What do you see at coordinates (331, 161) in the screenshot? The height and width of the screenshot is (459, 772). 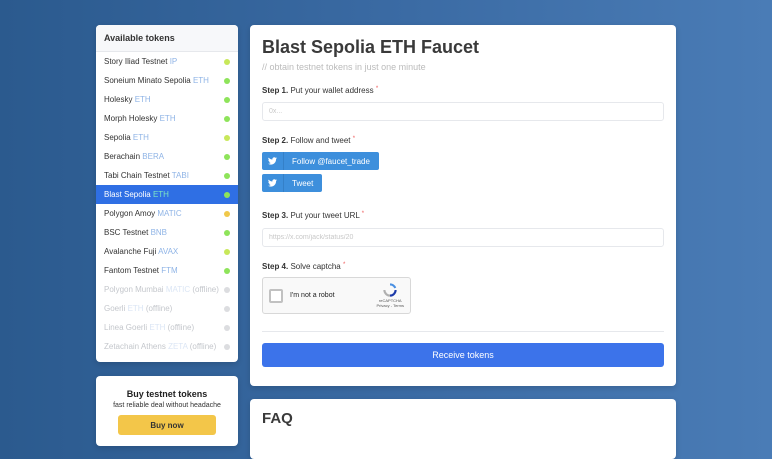 I see `follow-label: Follow @faucet_trade` at bounding box center [331, 161].